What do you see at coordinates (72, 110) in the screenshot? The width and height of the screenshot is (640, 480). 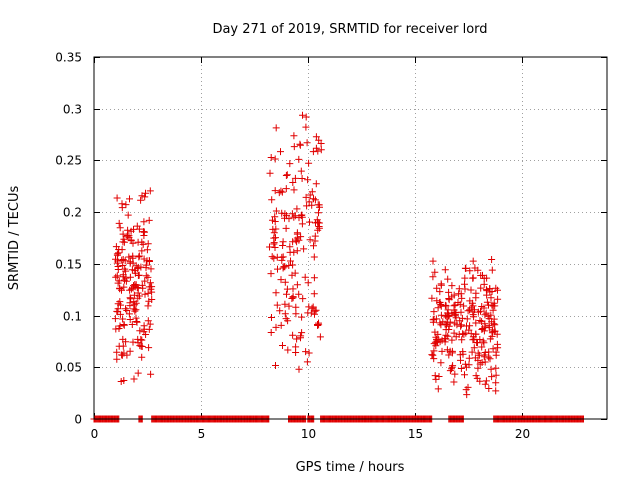 I see `y-tick-label: 0.3` at bounding box center [72, 110].